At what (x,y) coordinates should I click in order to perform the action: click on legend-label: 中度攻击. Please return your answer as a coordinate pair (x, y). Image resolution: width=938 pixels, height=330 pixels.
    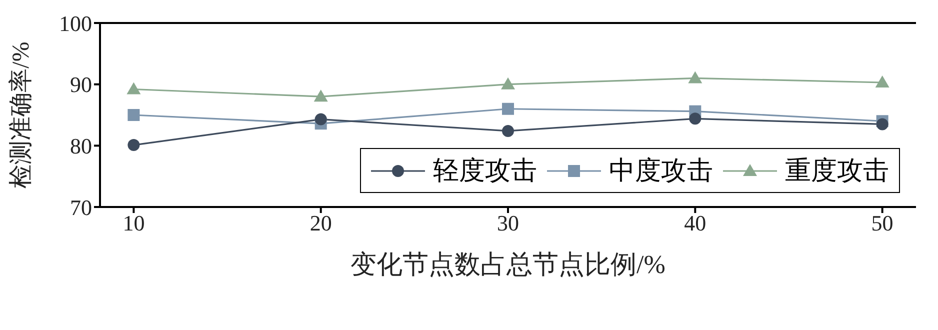
    Looking at the image, I should click on (661, 171).